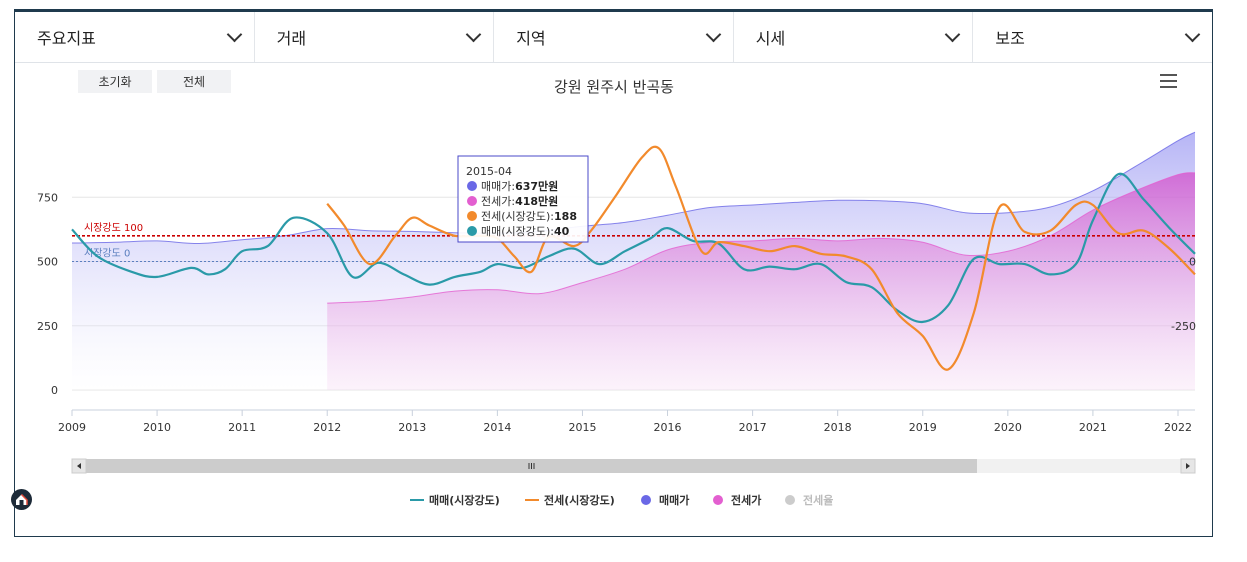 This screenshot has width=1247, height=562. I want to click on tab-label: 시세, so click(770, 38).